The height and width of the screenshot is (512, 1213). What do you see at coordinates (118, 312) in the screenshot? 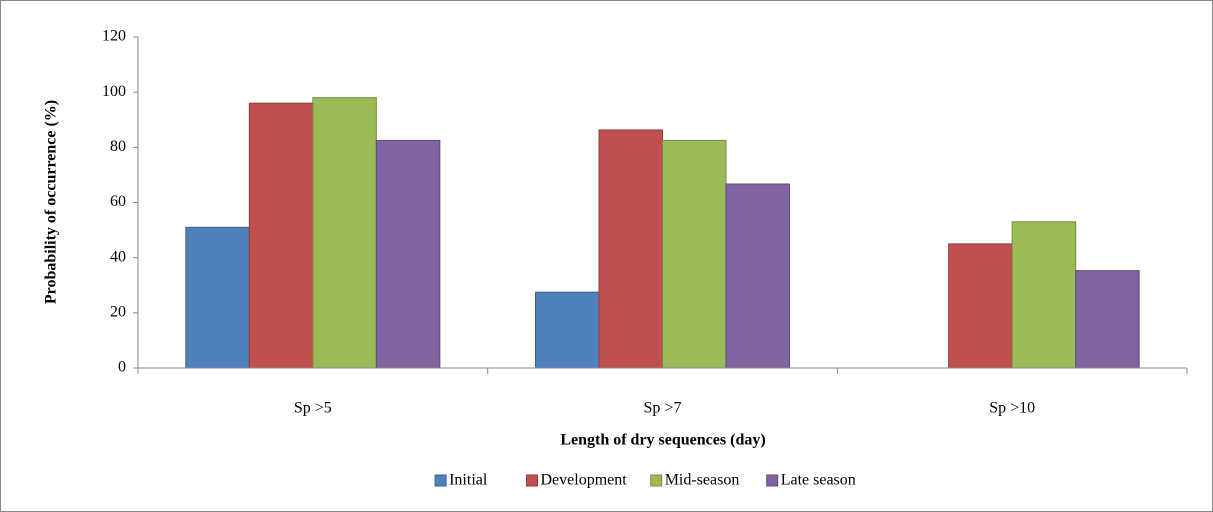
I see `y-tick-label: 20` at bounding box center [118, 312].